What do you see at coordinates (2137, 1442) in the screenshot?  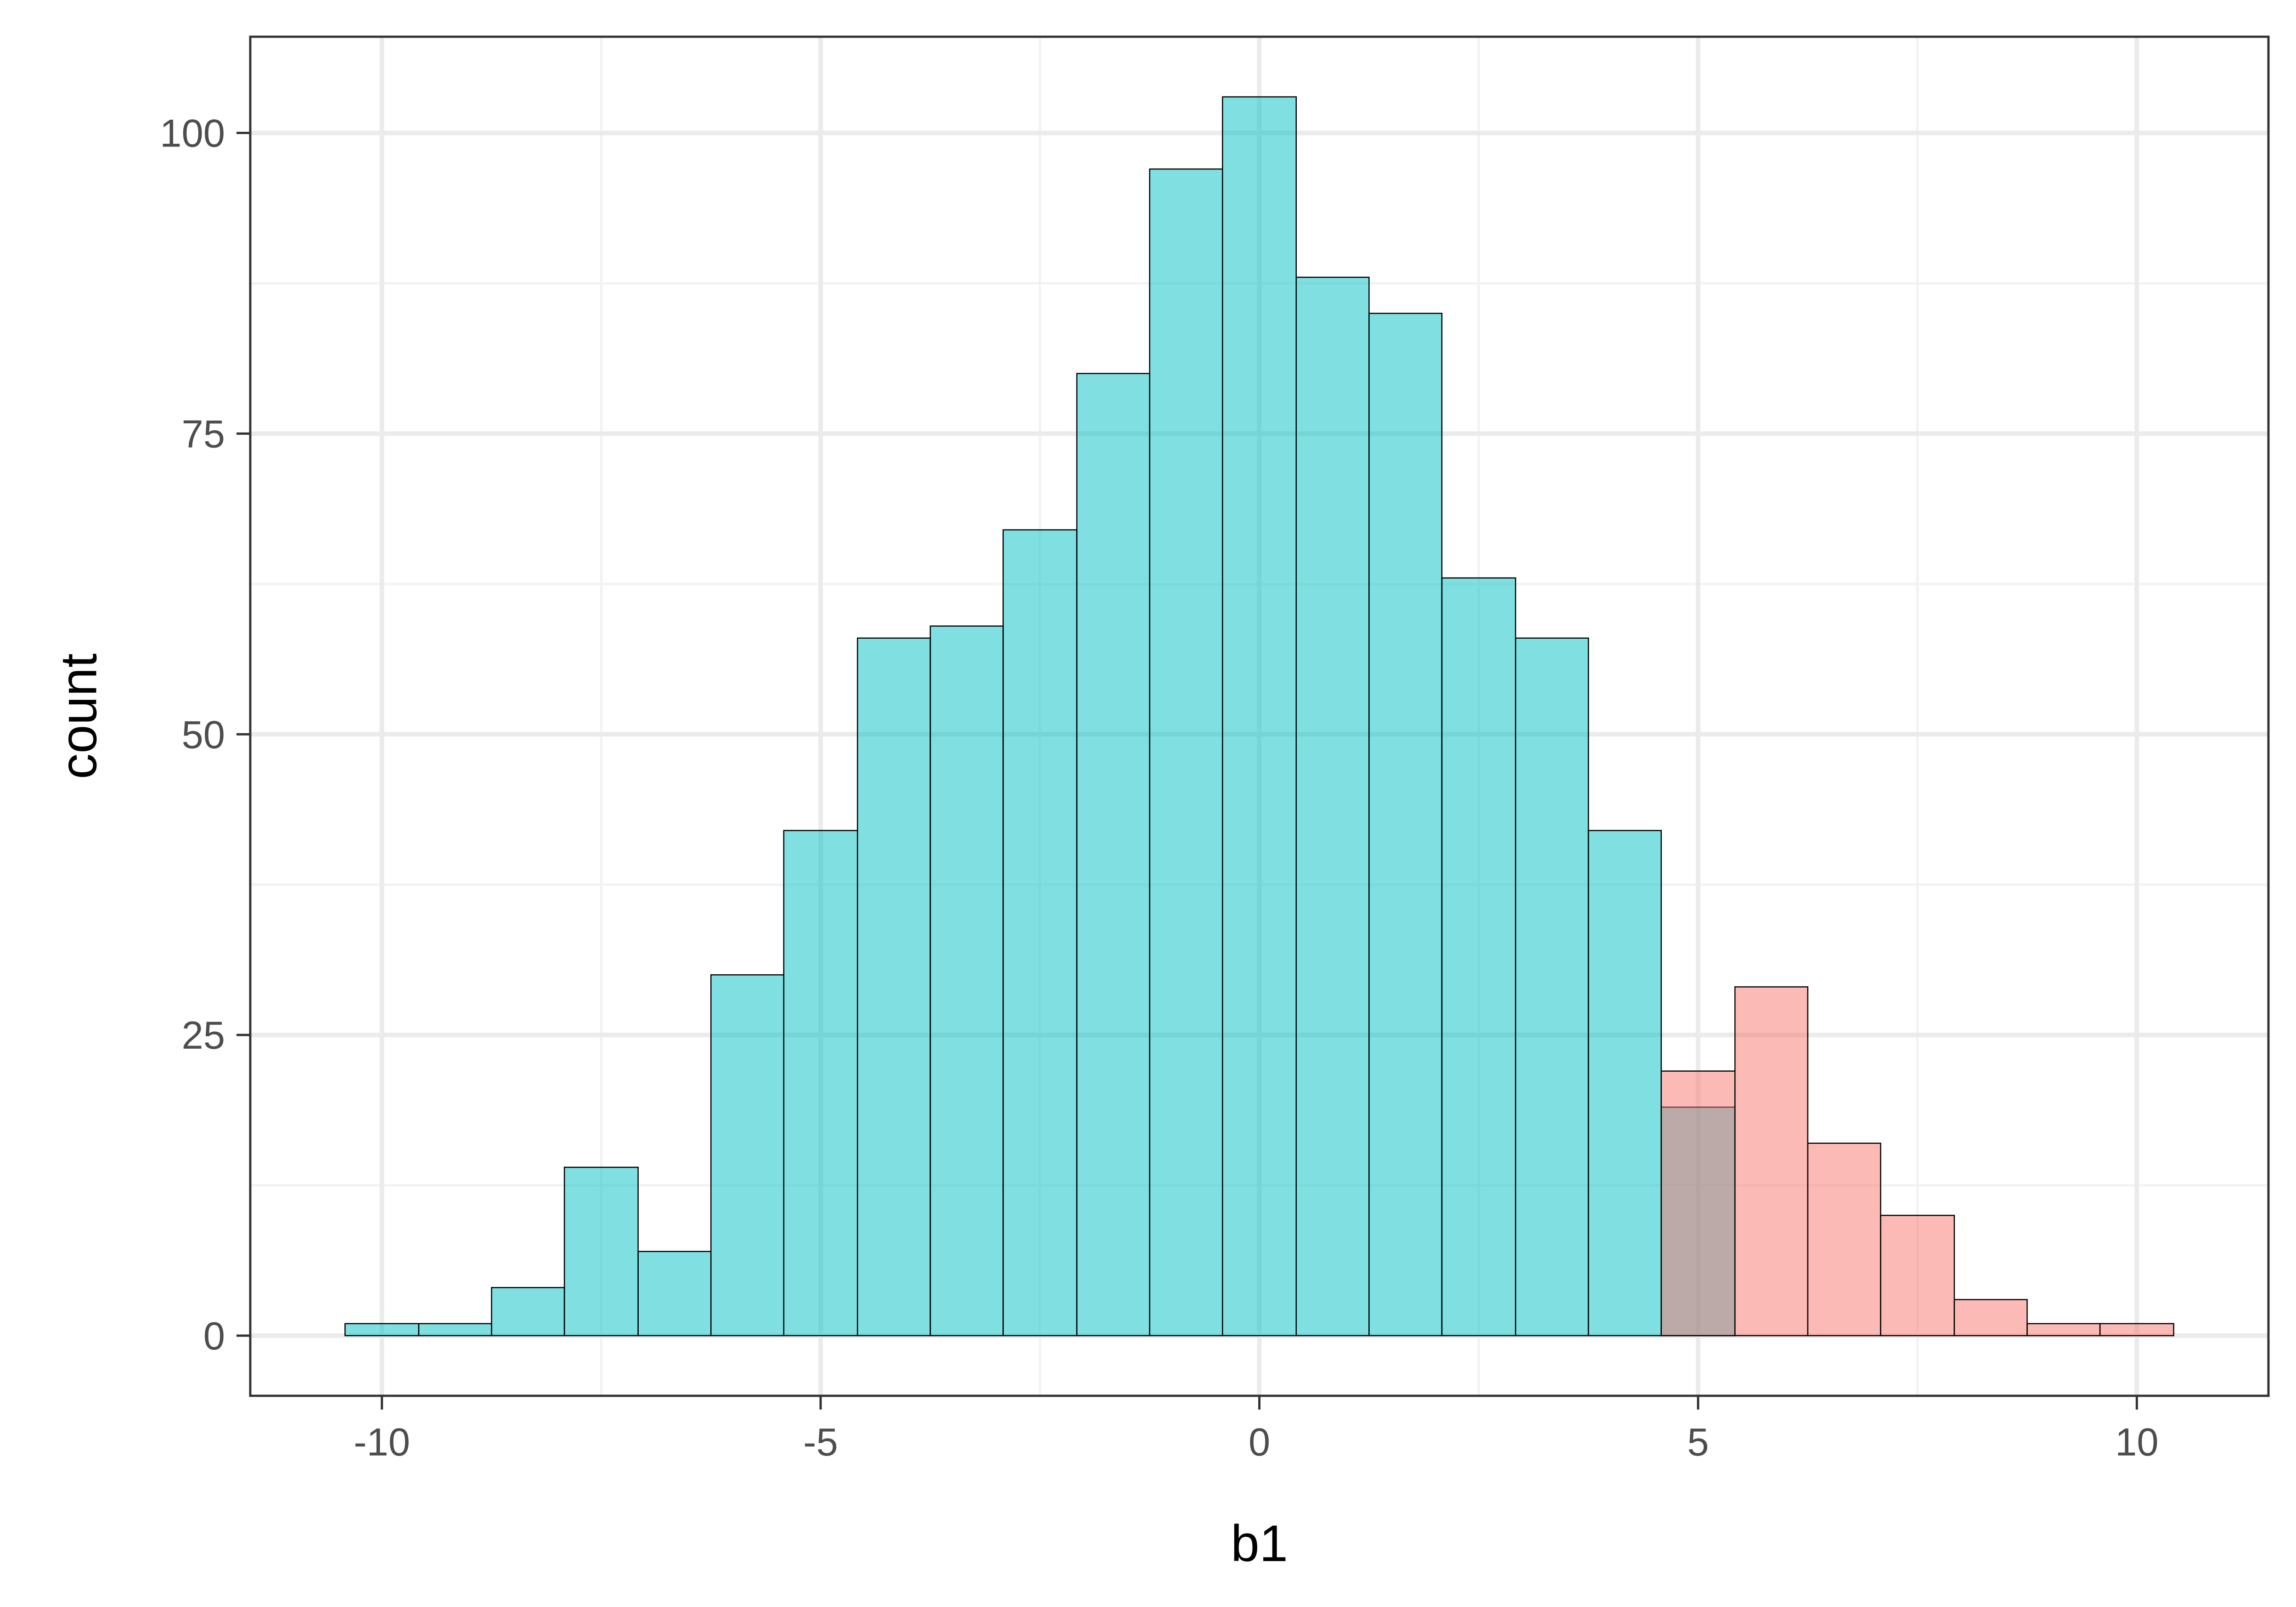 I see `x-tick-label: 10` at bounding box center [2137, 1442].